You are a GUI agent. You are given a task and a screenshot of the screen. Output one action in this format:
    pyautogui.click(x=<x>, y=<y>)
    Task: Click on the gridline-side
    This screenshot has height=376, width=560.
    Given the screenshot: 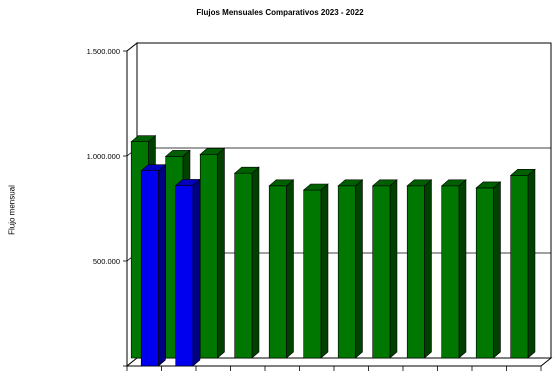 What is the action you would take?
    pyautogui.click(x=132, y=47)
    